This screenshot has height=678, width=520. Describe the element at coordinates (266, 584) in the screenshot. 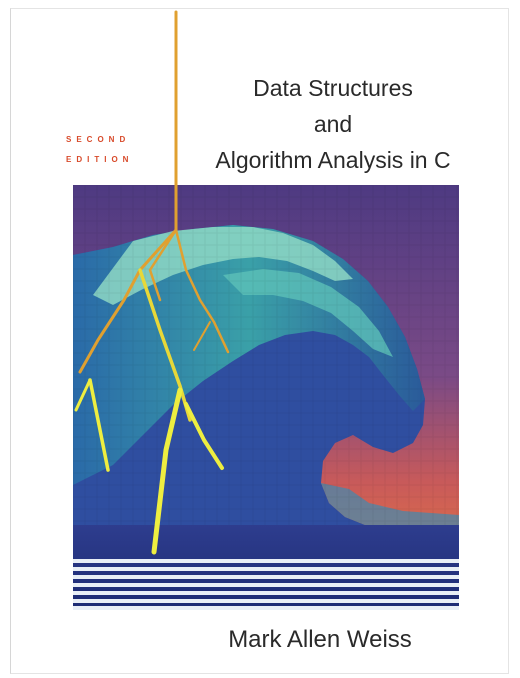

I see `sea-stripes` at that location.